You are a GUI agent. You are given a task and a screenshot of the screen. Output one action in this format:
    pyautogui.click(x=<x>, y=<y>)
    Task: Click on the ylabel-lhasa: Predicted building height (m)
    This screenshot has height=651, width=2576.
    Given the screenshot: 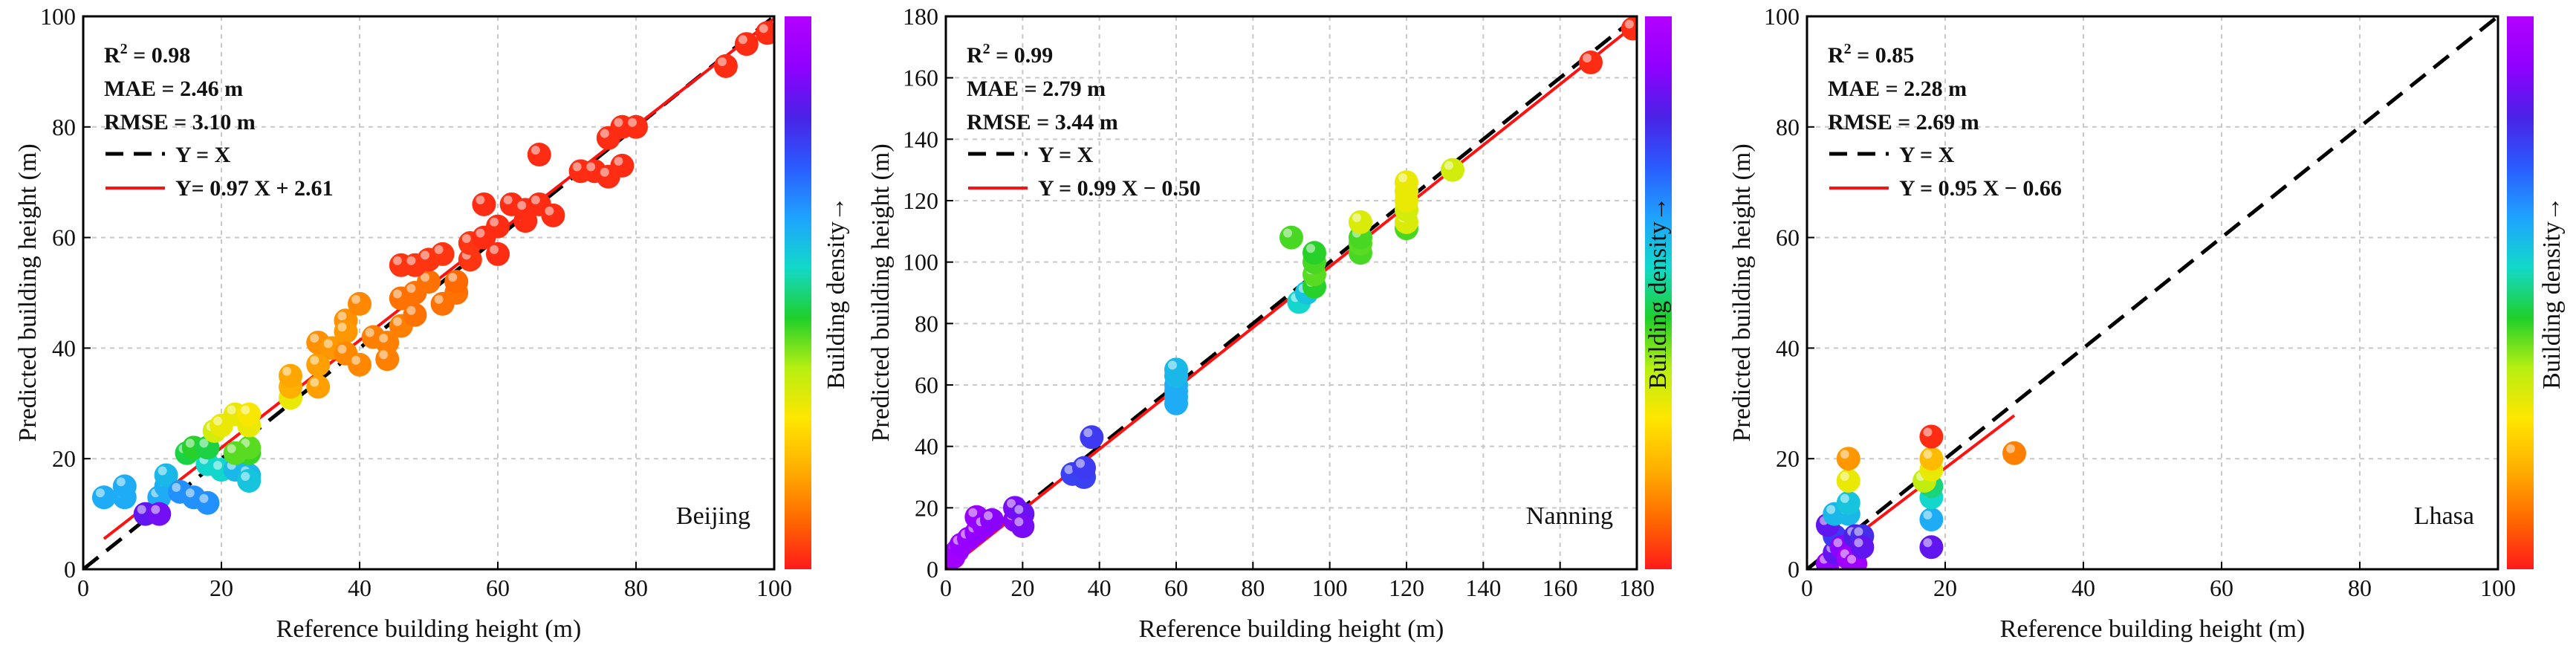 What is the action you would take?
    pyautogui.click(x=1742, y=292)
    